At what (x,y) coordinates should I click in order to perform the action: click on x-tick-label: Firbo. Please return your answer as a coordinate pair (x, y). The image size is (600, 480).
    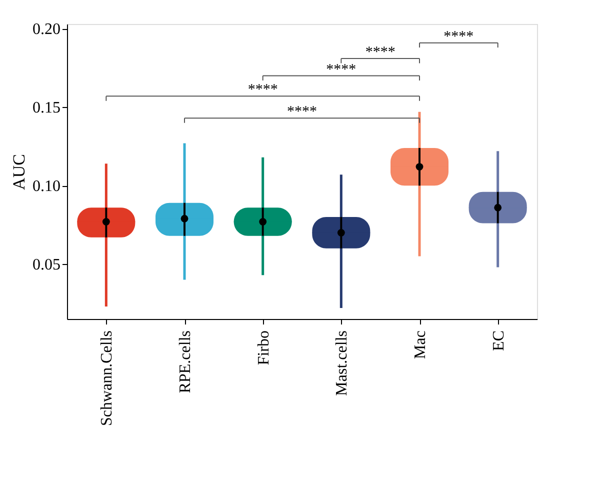
    Looking at the image, I should click on (263, 348).